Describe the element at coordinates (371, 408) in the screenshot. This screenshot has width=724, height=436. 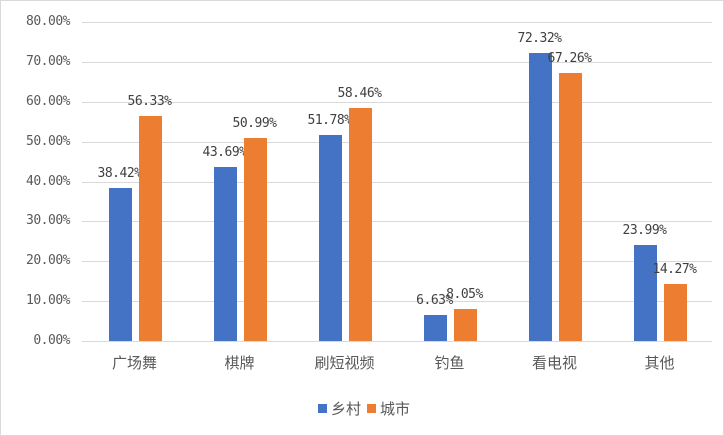
I see `legend-swatch-urban` at that location.